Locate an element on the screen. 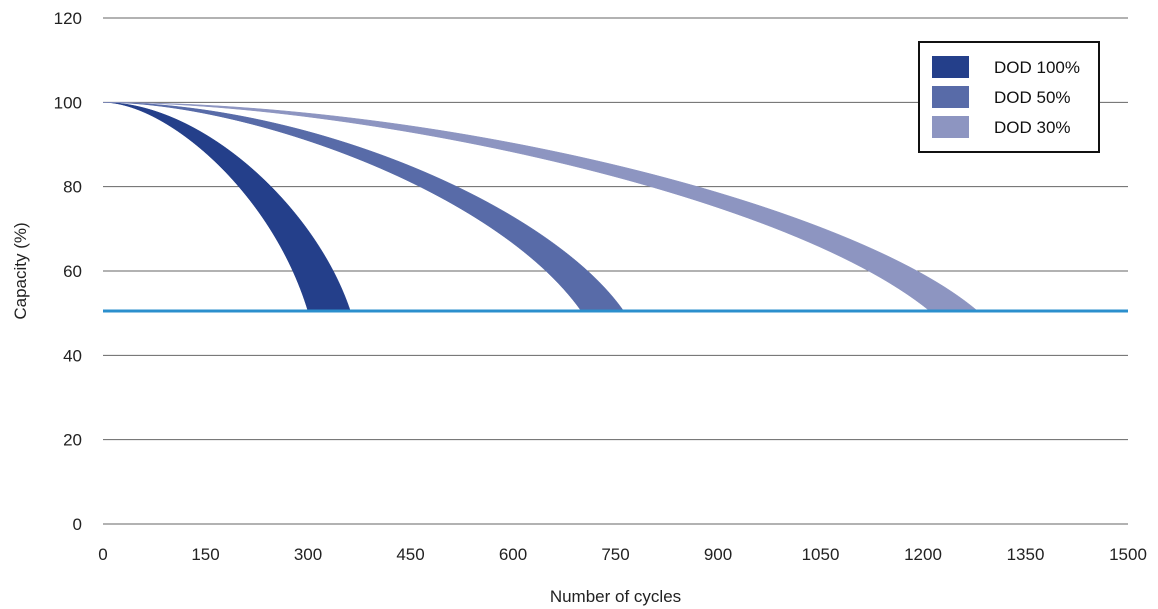 Image resolution: width=1158 pixels, height=609 pixels. y-tick-label: 0 is located at coordinates (77, 524).